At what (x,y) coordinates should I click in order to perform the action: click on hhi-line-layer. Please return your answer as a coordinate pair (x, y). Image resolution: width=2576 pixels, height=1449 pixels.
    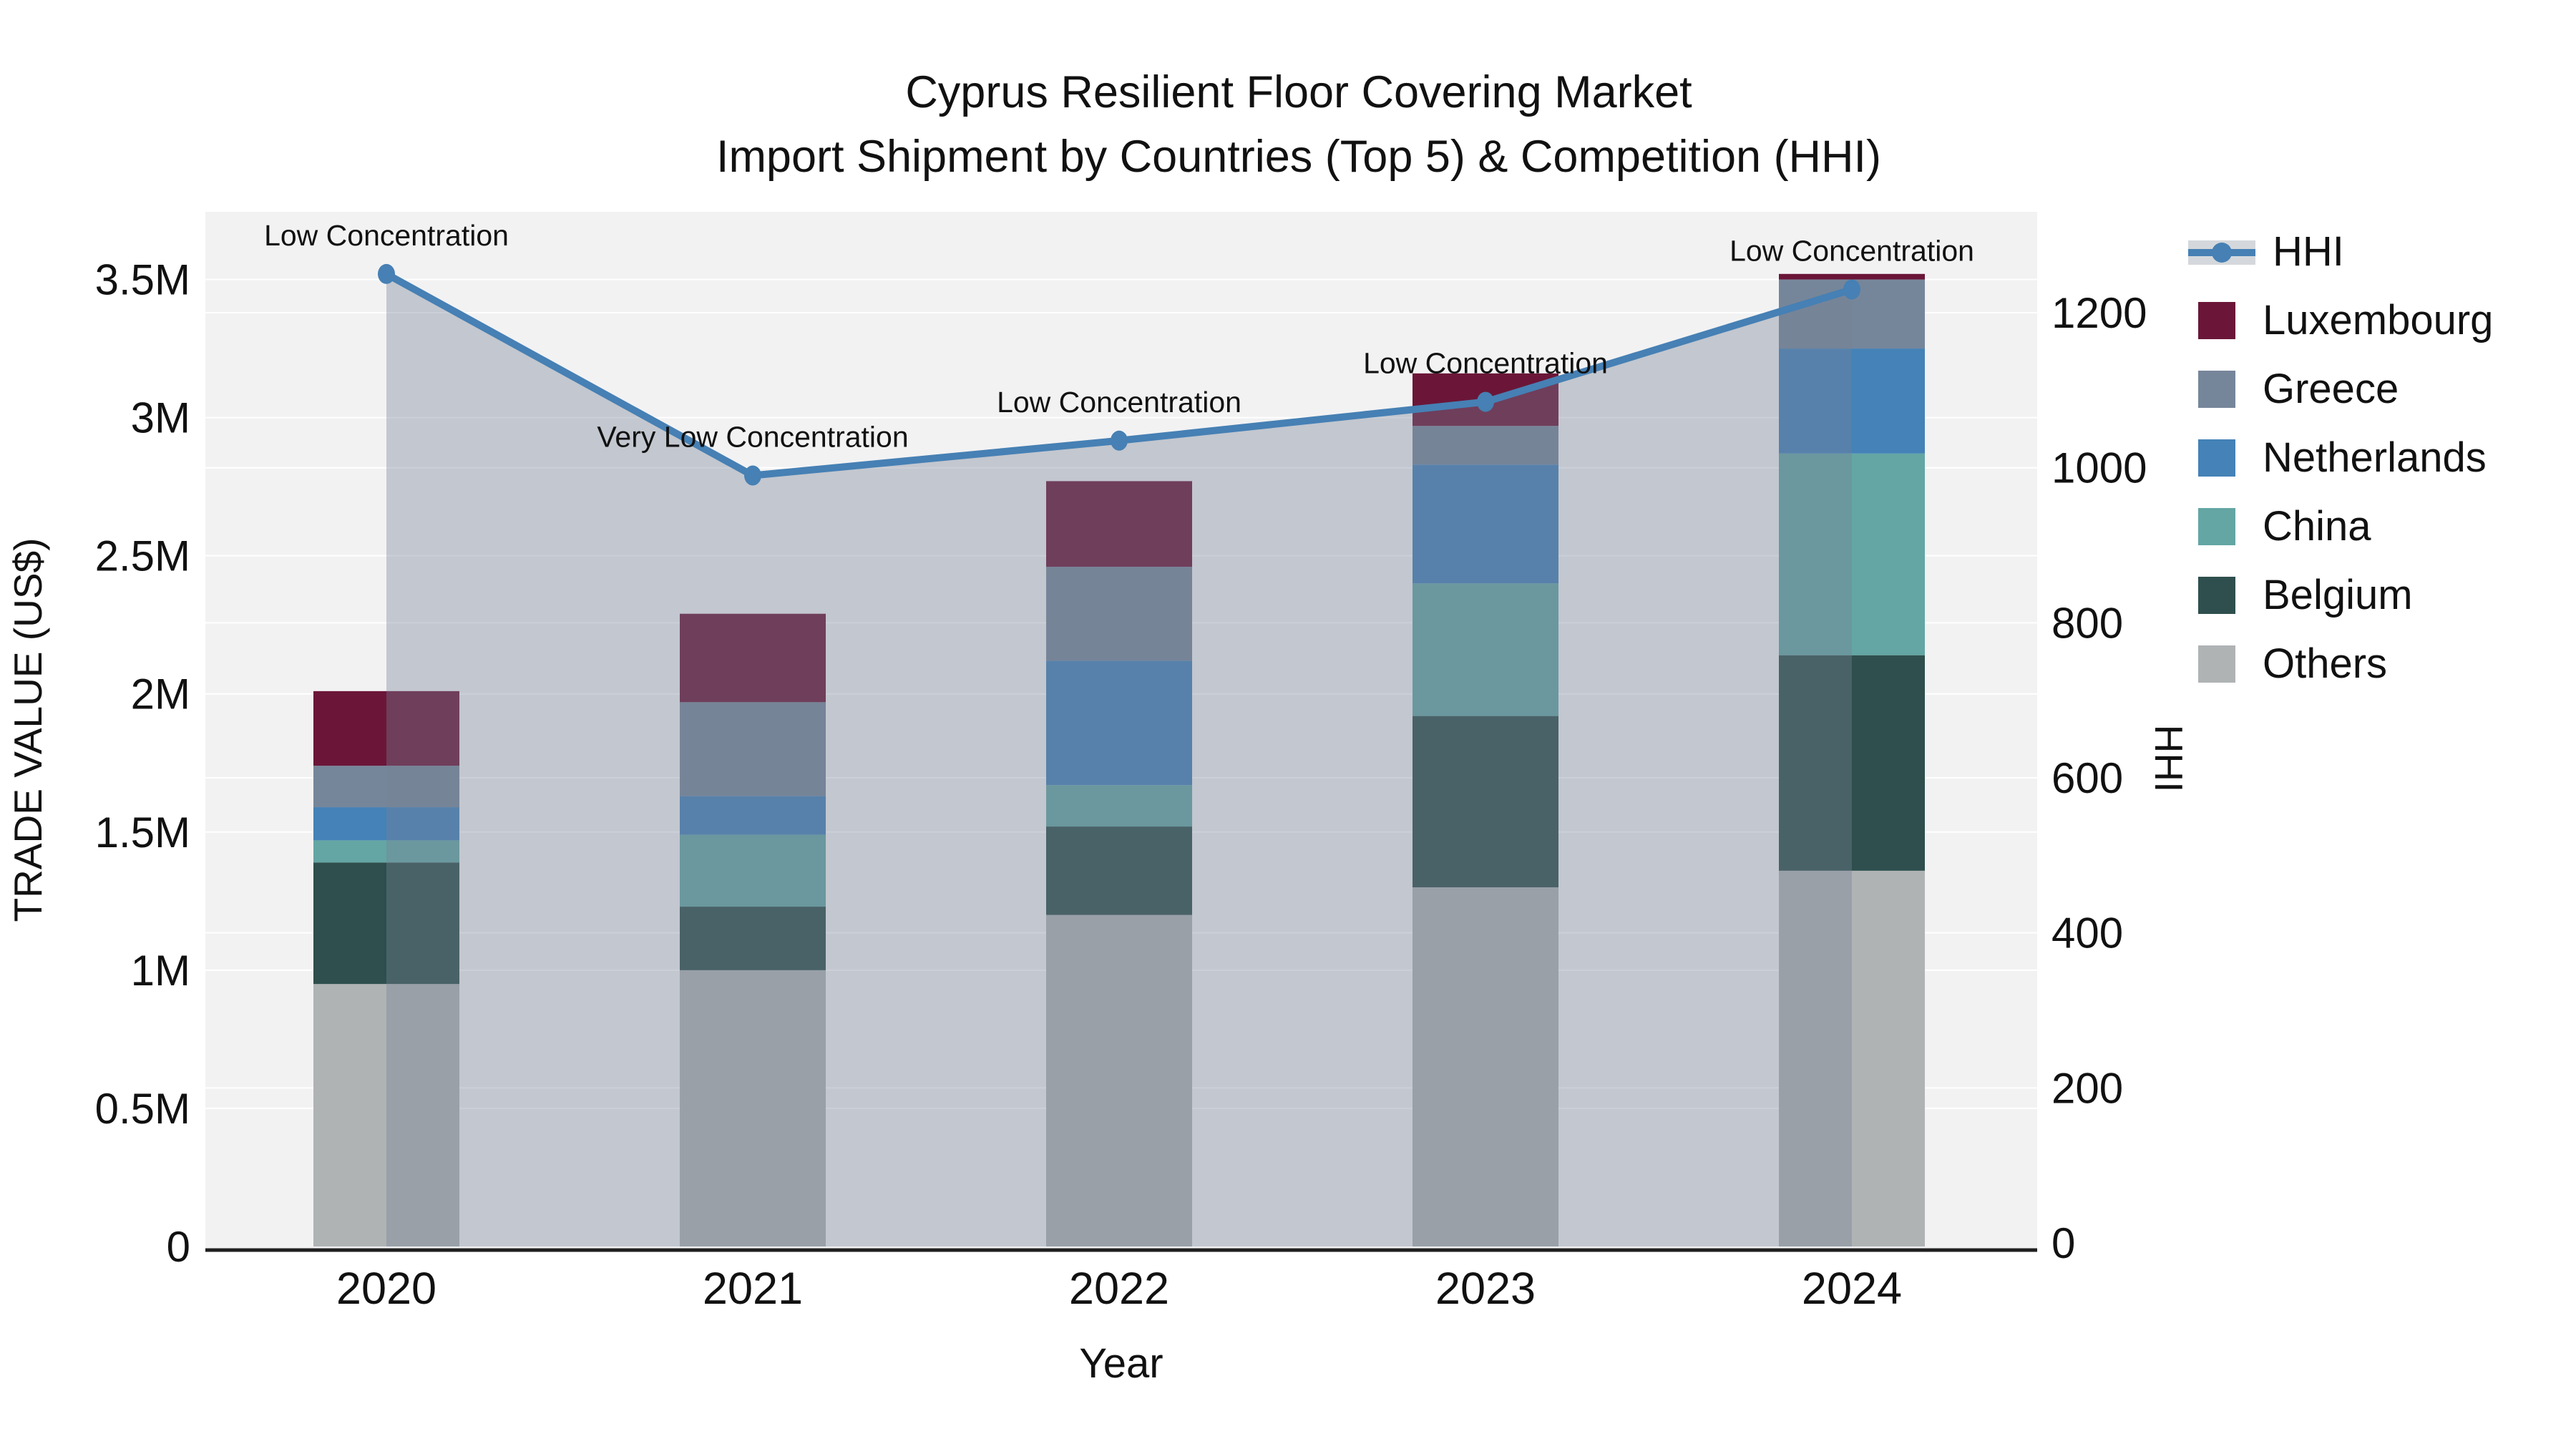
    Looking at the image, I should click on (1119, 374).